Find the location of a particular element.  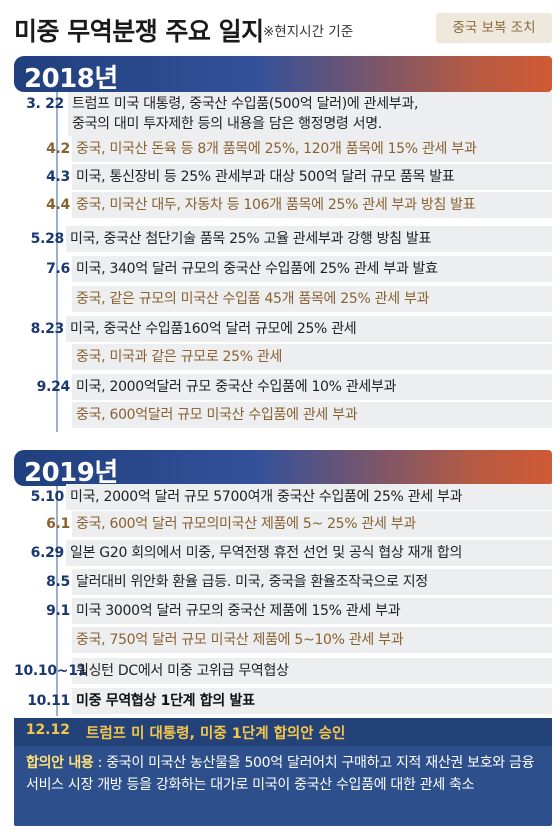

event-text: 미국, 340억 달러 규모의 중국산 수입품에 25% 관세 부과 발효 is located at coordinates (257, 269).